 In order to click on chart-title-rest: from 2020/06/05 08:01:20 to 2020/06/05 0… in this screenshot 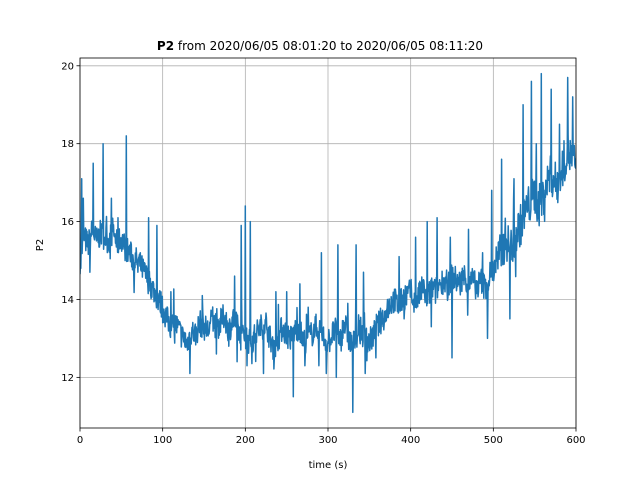, I will do `click(328, 46)`.